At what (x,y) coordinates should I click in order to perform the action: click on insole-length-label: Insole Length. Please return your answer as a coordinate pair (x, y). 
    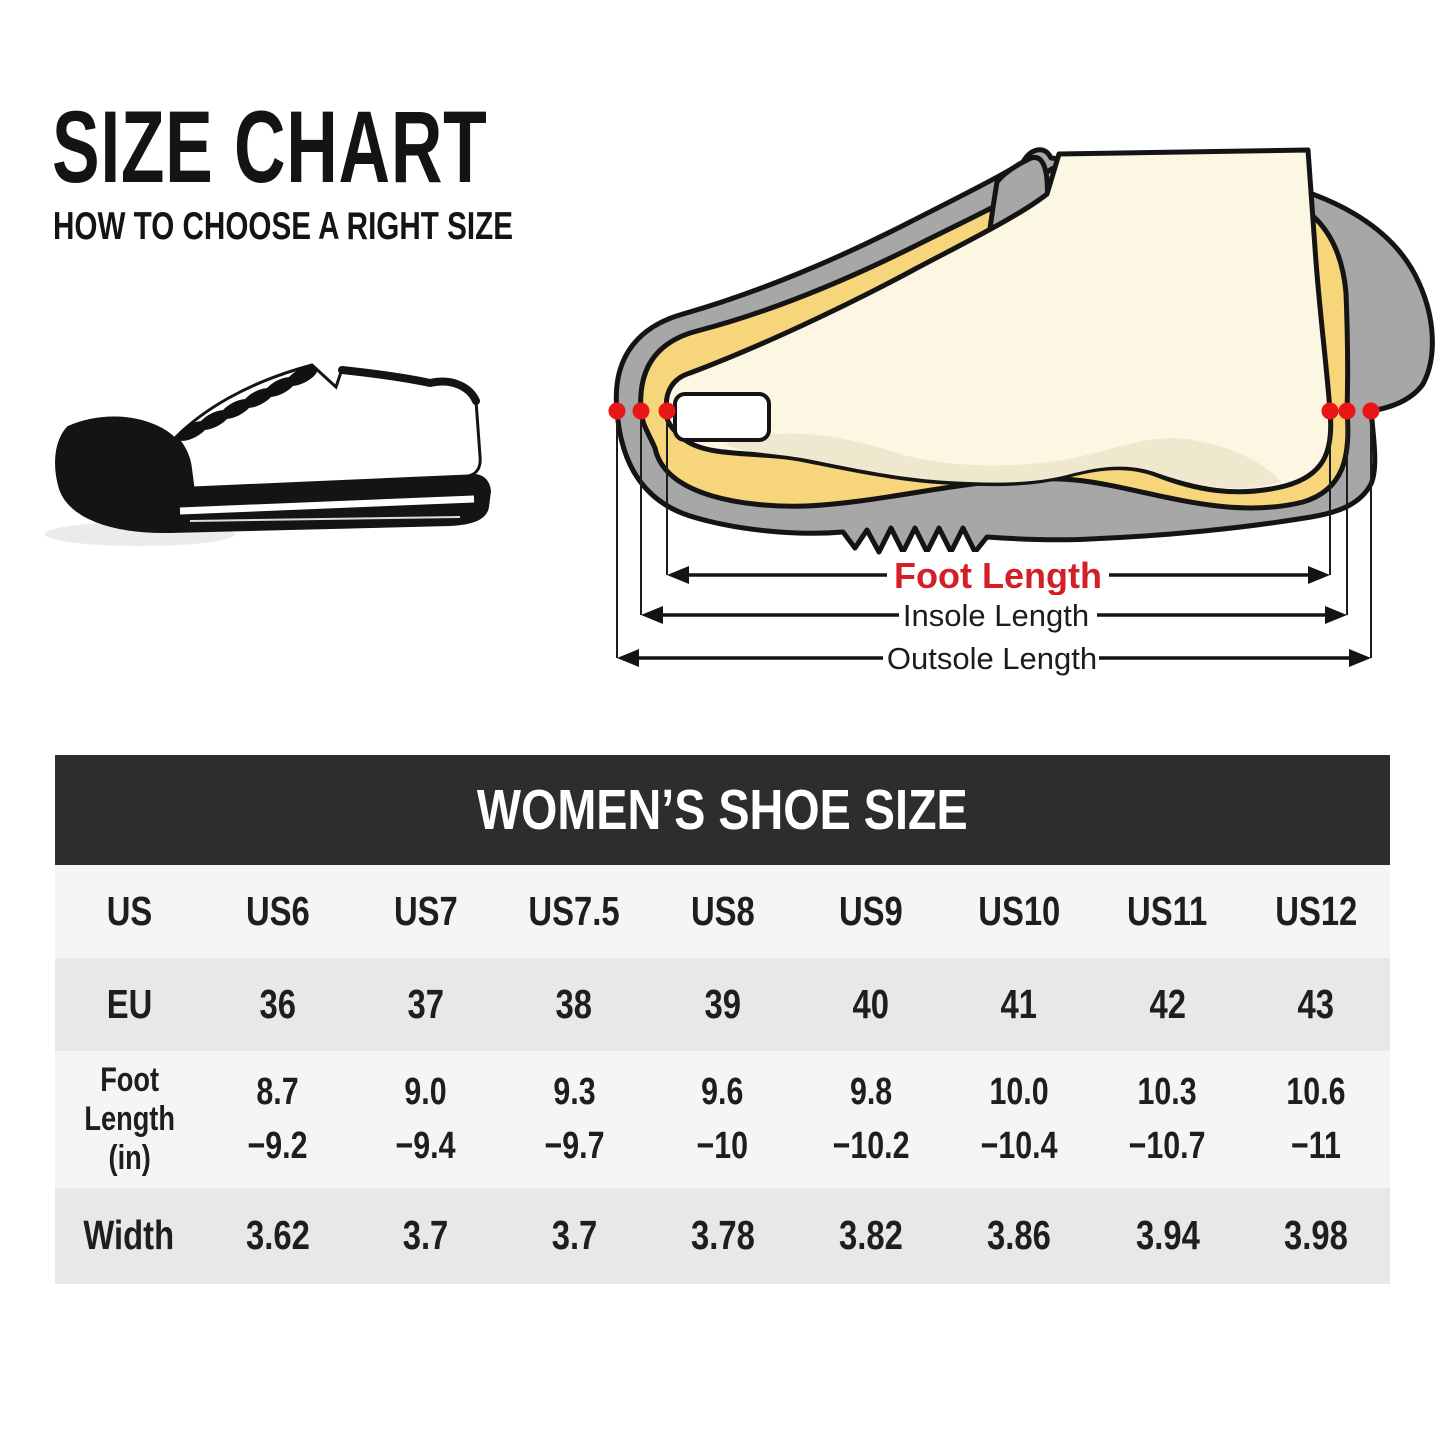
    Looking at the image, I should click on (996, 615).